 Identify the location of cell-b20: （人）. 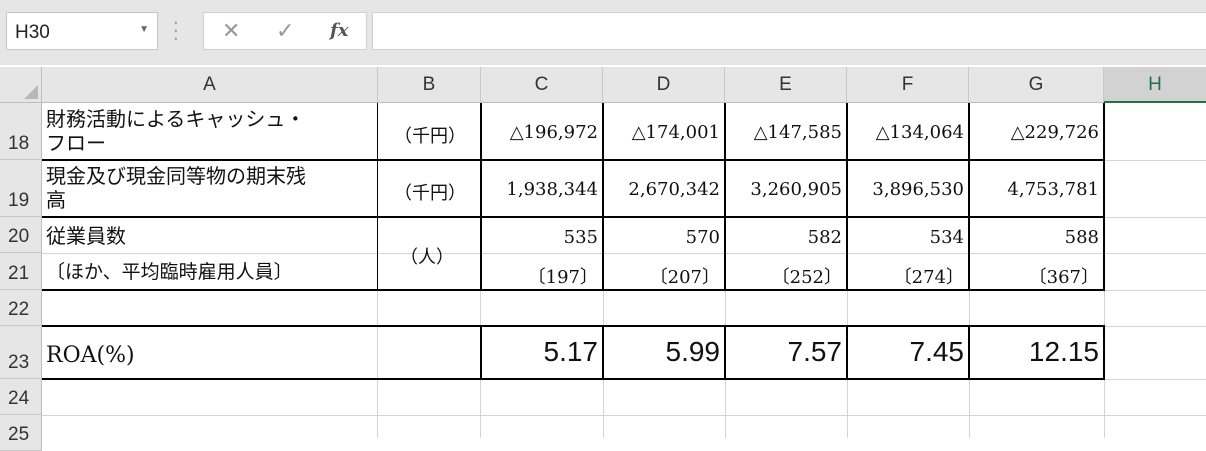
(427, 257).